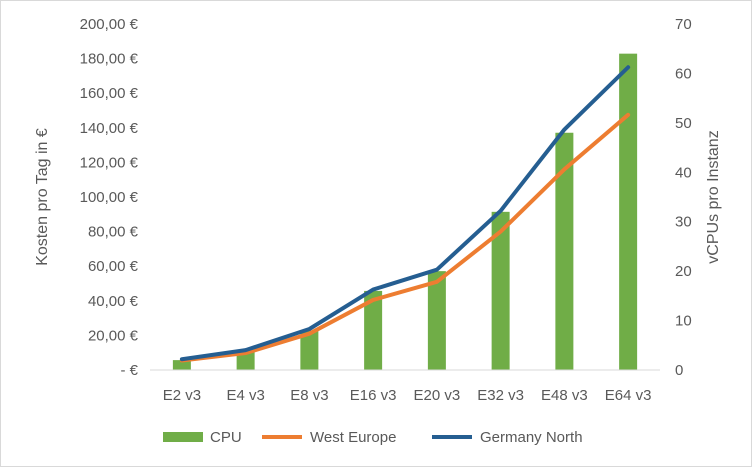 The width and height of the screenshot is (752, 467). Describe the element at coordinates (113, 266) in the screenshot. I see `y-tick-label: 60,00 €` at that location.